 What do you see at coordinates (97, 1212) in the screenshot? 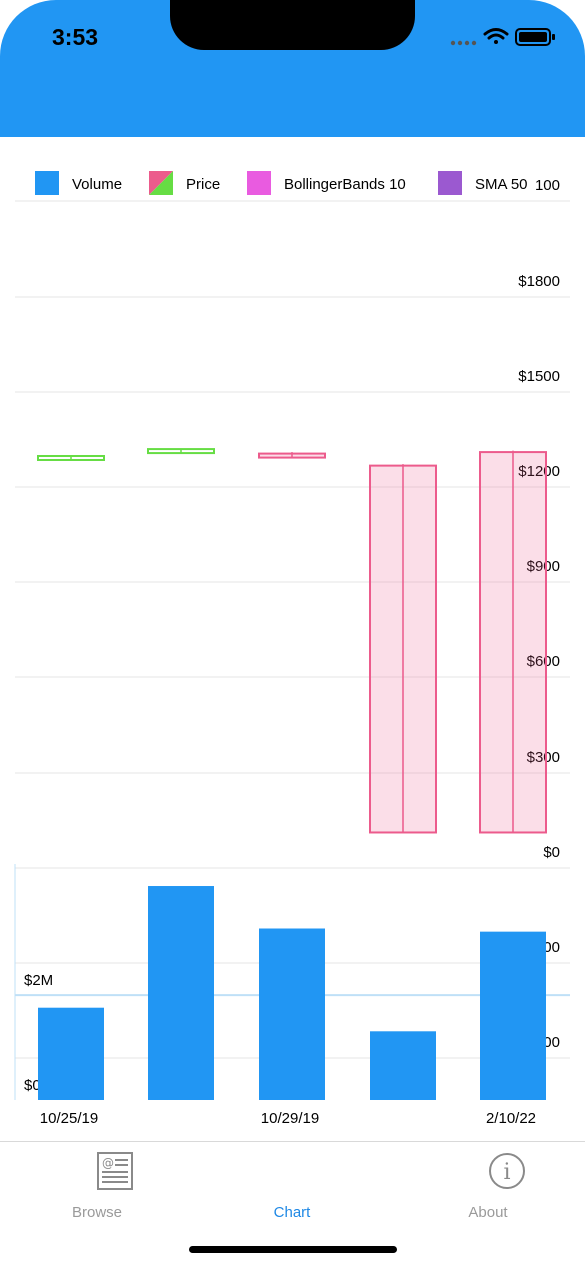
I see `tab-browse-label: Browse` at bounding box center [97, 1212].